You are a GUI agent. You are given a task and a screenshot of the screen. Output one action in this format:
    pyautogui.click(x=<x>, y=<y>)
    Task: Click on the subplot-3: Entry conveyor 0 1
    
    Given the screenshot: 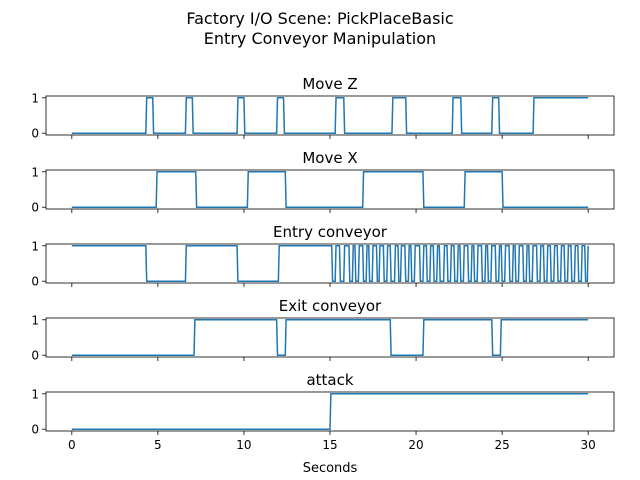 What is the action you would take?
    pyautogui.click(x=323, y=256)
    